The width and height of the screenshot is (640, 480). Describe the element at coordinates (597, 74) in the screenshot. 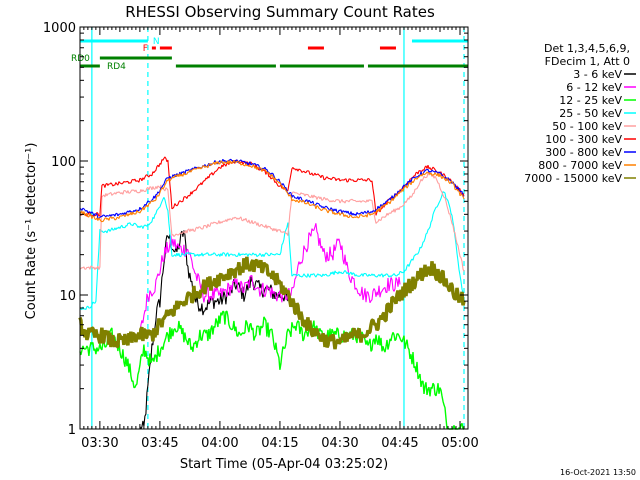

I see `legend-label-0: 3 - 6 keV` at that location.